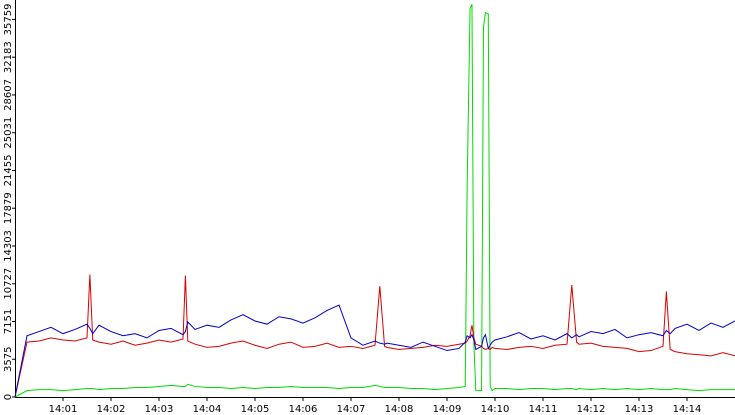 This screenshot has width=735, height=415. What do you see at coordinates (8, 208) in the screenshot?
I see `y-tick-label: 17879` at bounding box center [8, 208].